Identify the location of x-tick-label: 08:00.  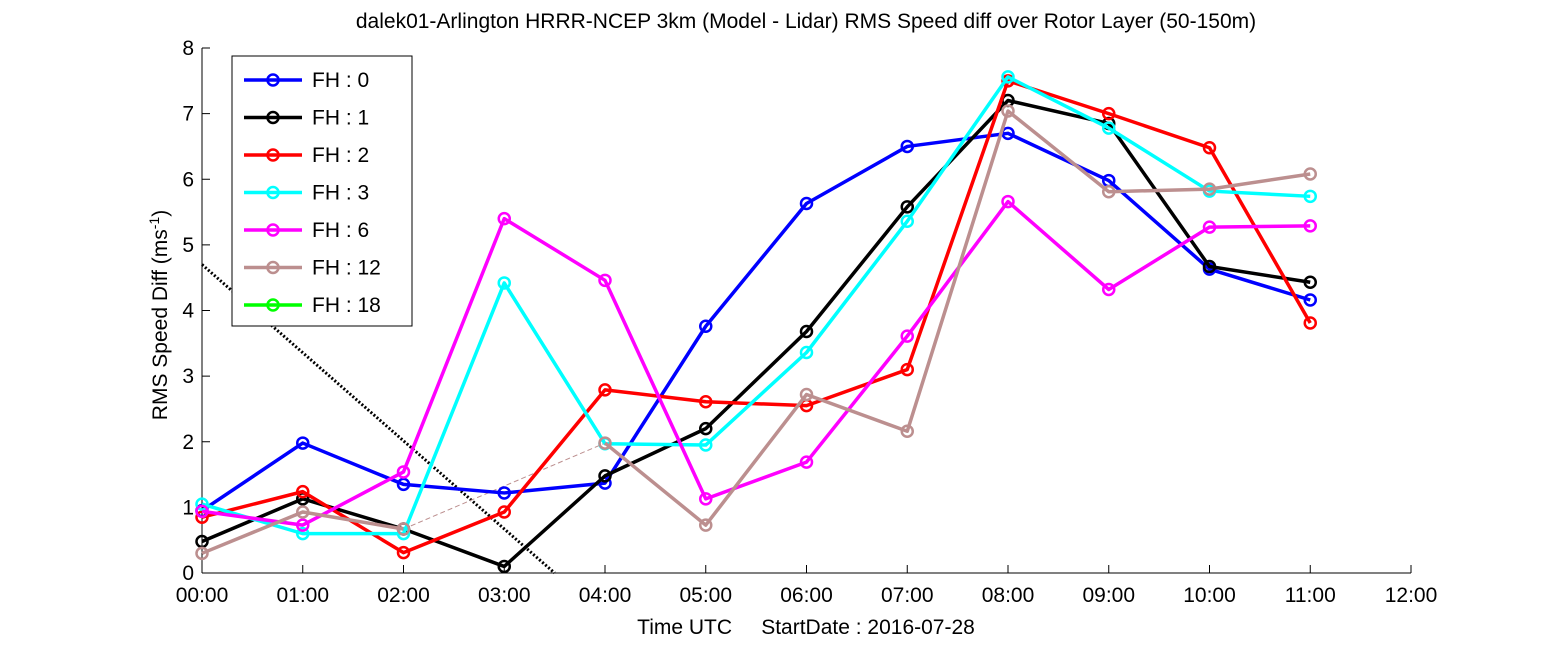
(1008, 595).